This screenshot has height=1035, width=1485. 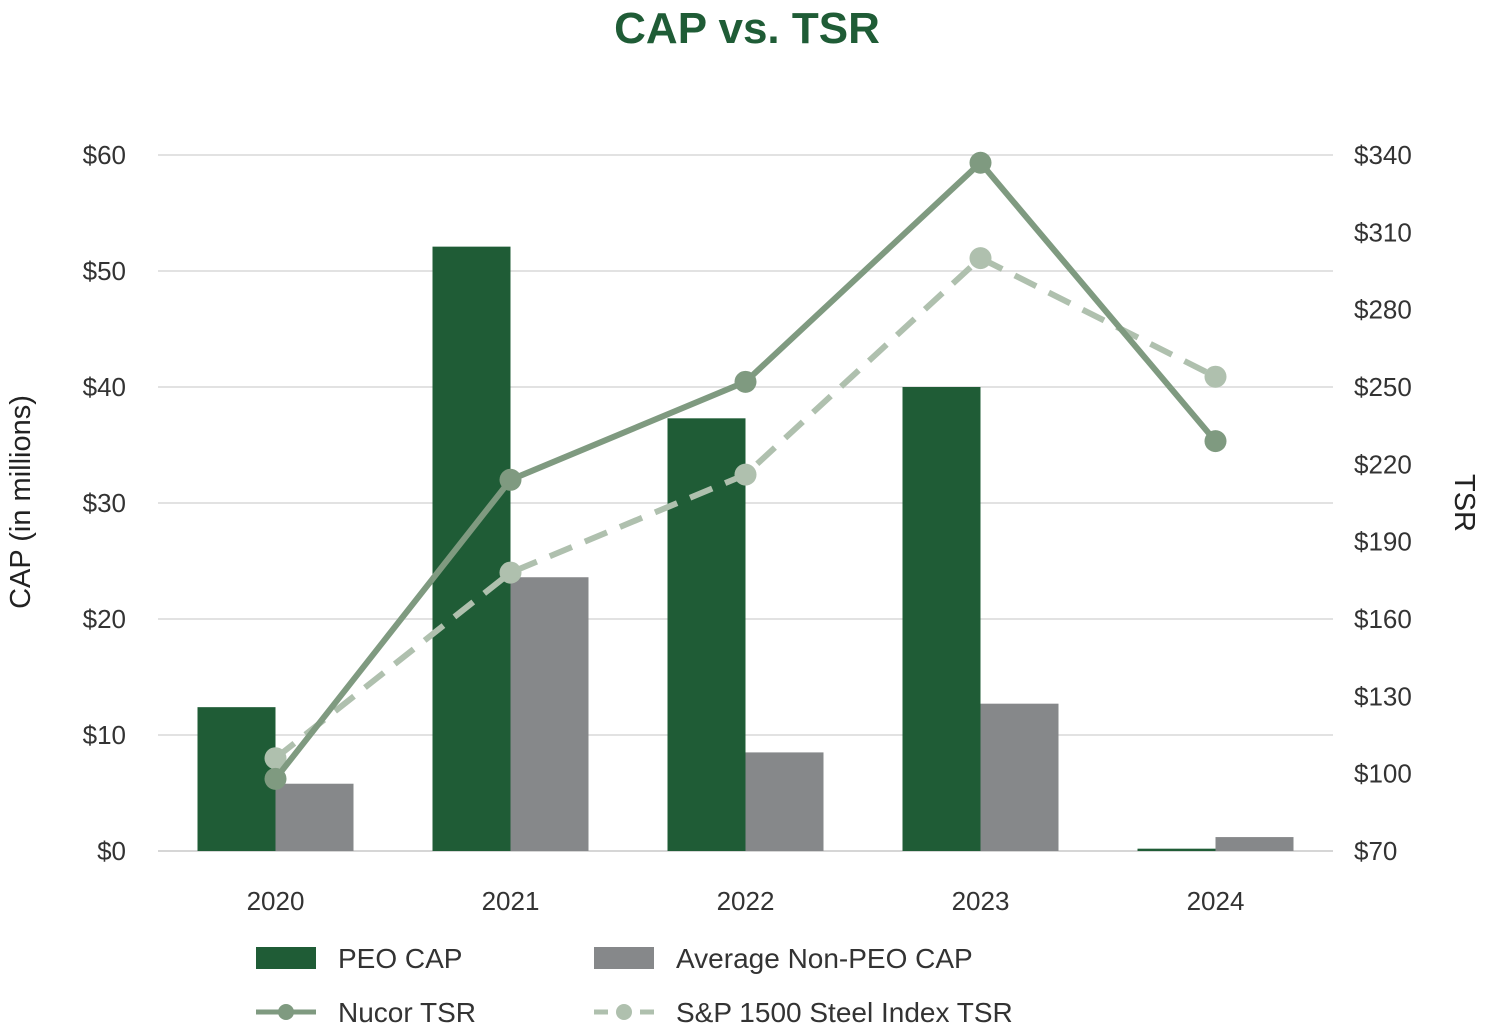 I want to click on y-tick-label: $30, so click(x=104, y=503).